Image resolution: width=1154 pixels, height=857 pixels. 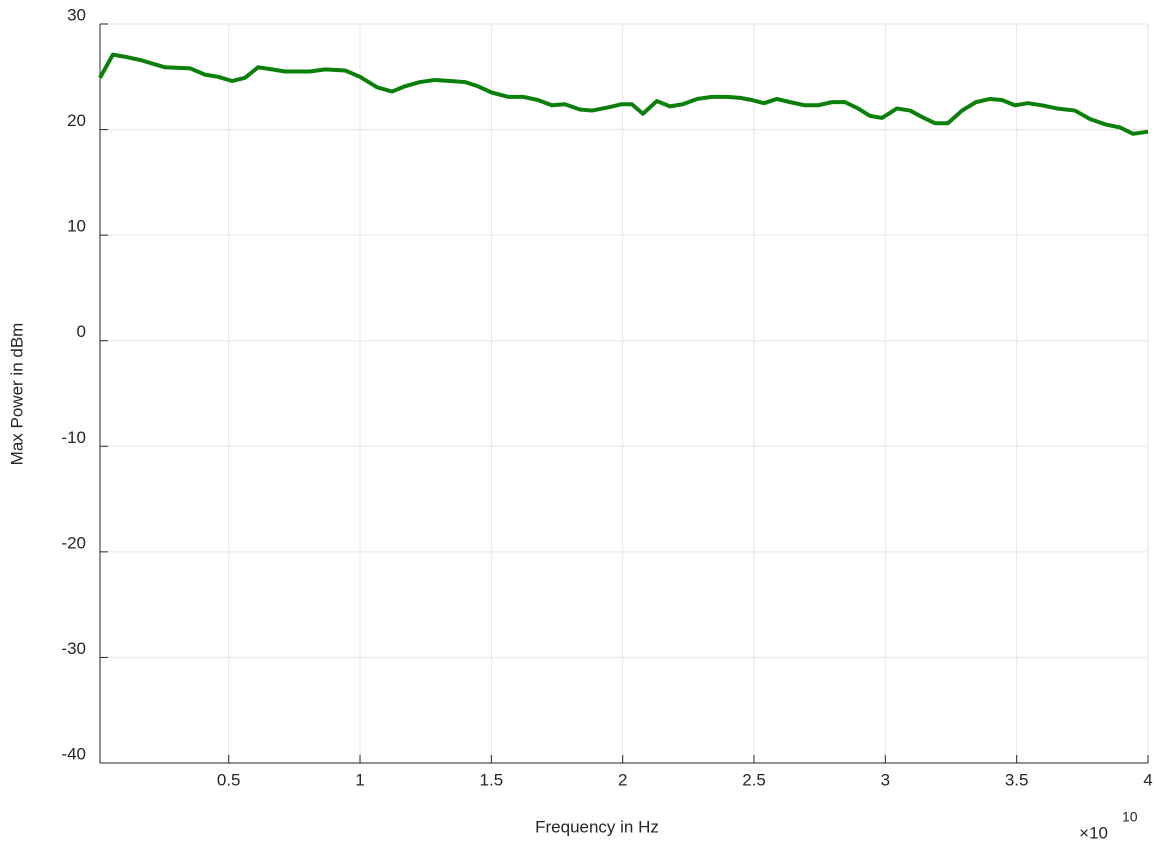 I want to click on x-exponent-base: ×10, so click(x=1093, y=832).